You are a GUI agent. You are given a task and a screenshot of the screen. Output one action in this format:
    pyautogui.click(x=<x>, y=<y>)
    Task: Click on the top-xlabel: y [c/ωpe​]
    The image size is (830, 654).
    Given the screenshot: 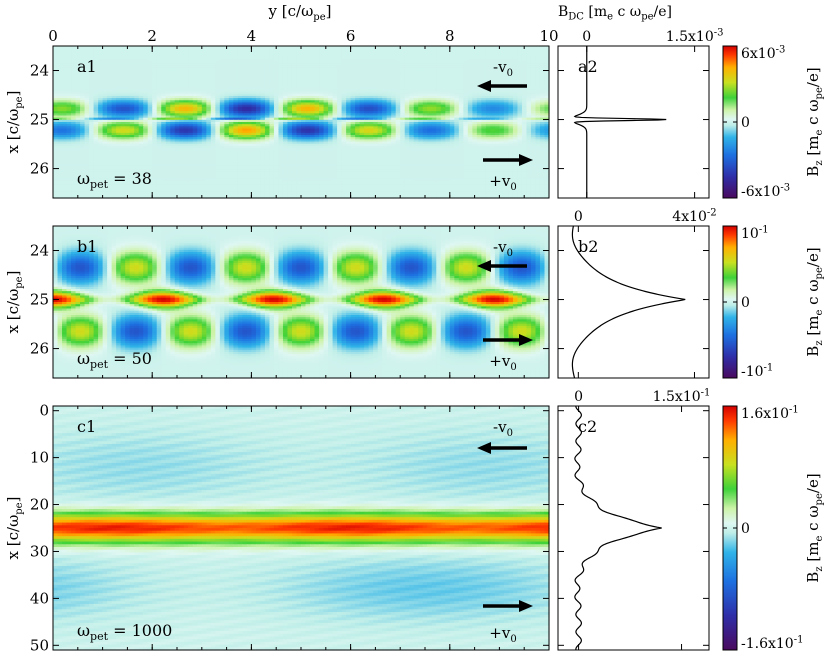 What is the action you would take?
    pyautogui.click(x=300, y=12)
    